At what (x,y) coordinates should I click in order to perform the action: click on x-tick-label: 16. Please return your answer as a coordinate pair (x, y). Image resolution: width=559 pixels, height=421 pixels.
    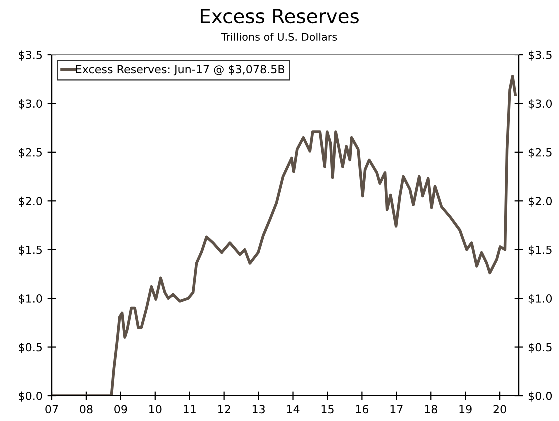
    Looking at the image, I should click on (362, 409).